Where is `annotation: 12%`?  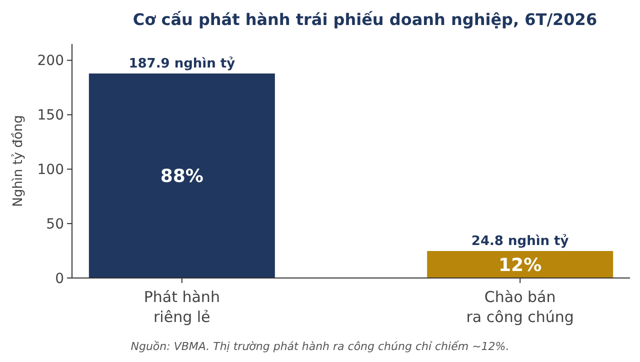
annotation: 12% is located at coordinates (520, 265).